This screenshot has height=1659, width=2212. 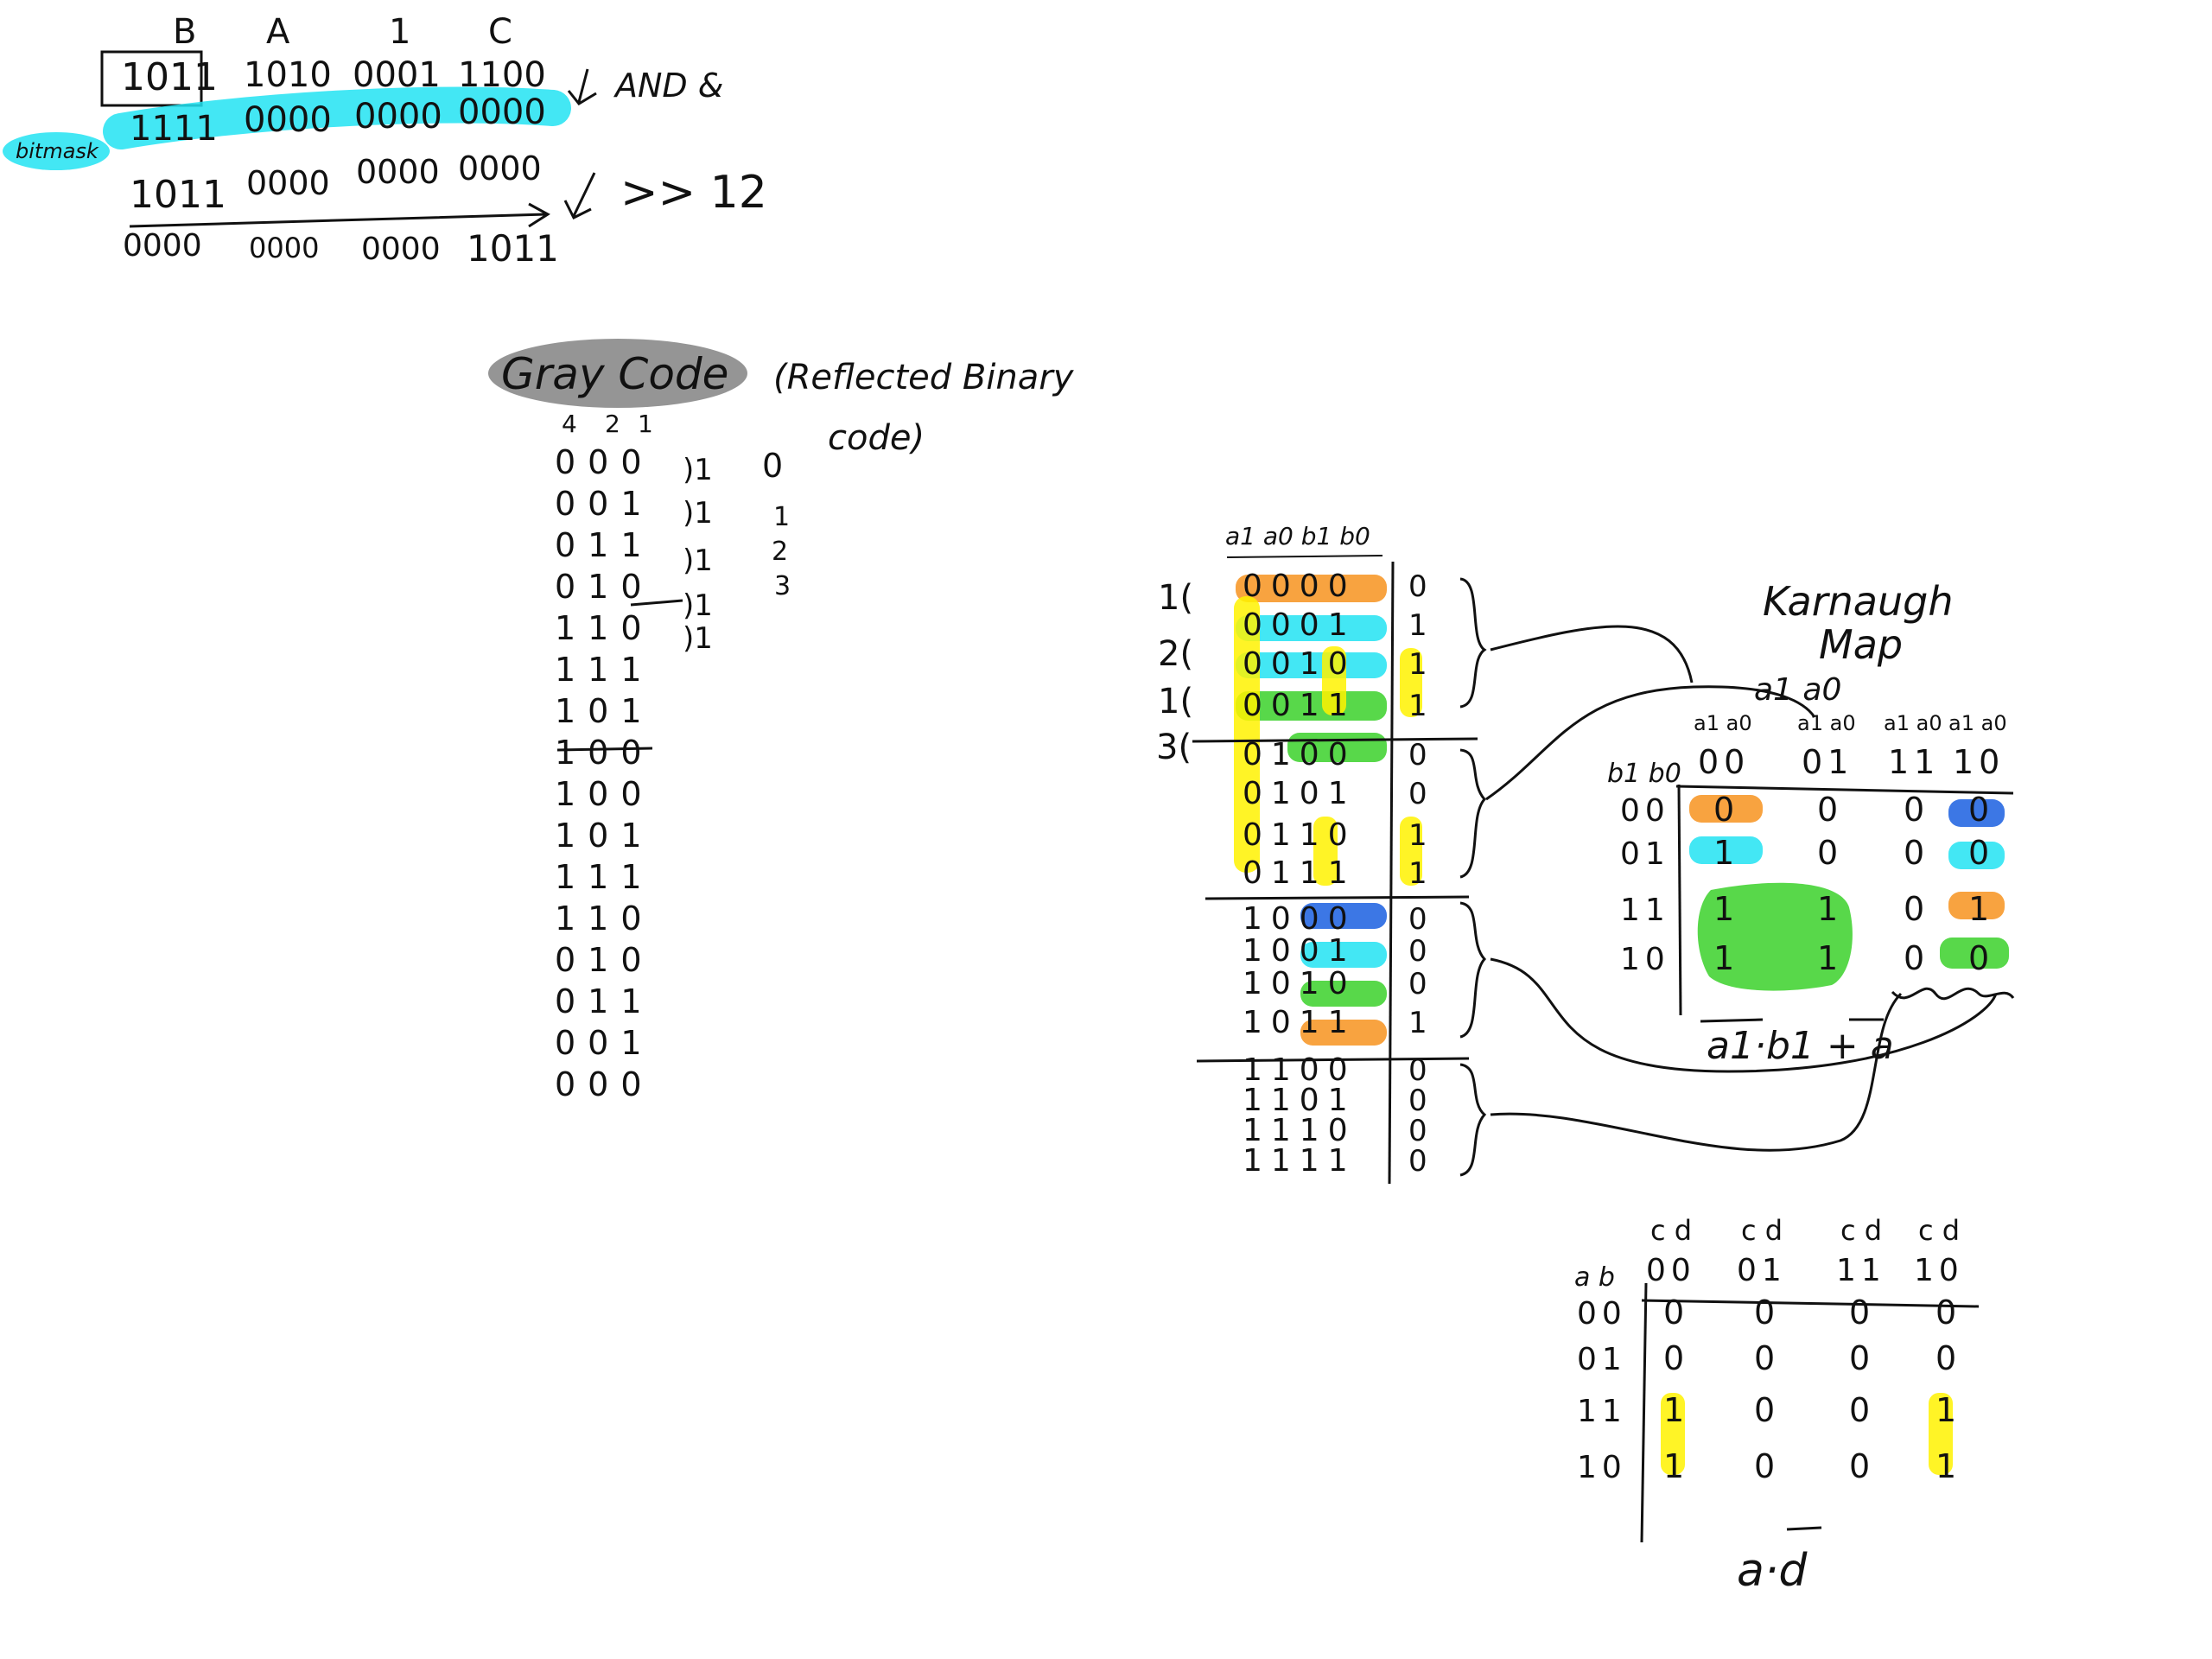 I want to click on kmap-left-line, so click(x=1679, y=900).